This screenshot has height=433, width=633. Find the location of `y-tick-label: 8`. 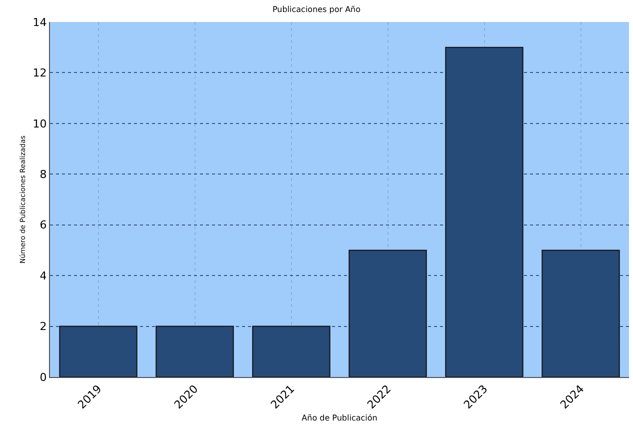

y-tick-label: 8 is located at coordinates (43, 174).